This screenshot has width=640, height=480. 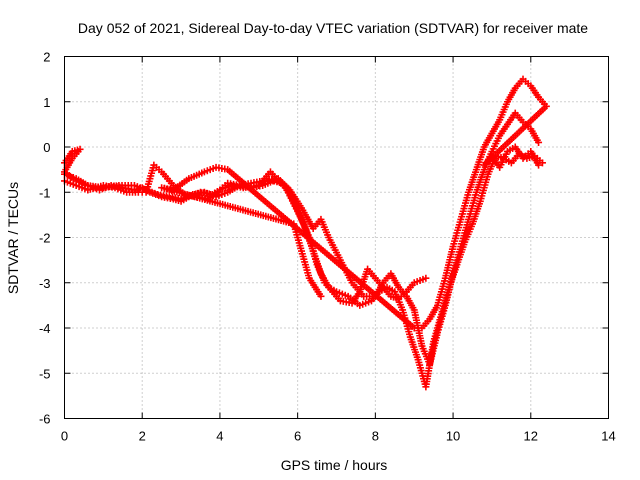 What do you see at coordinates (13, 238) in the screenshot?
I see `y-axis-label: SDTVAR / TECUs` at bounding box center [13, 238].